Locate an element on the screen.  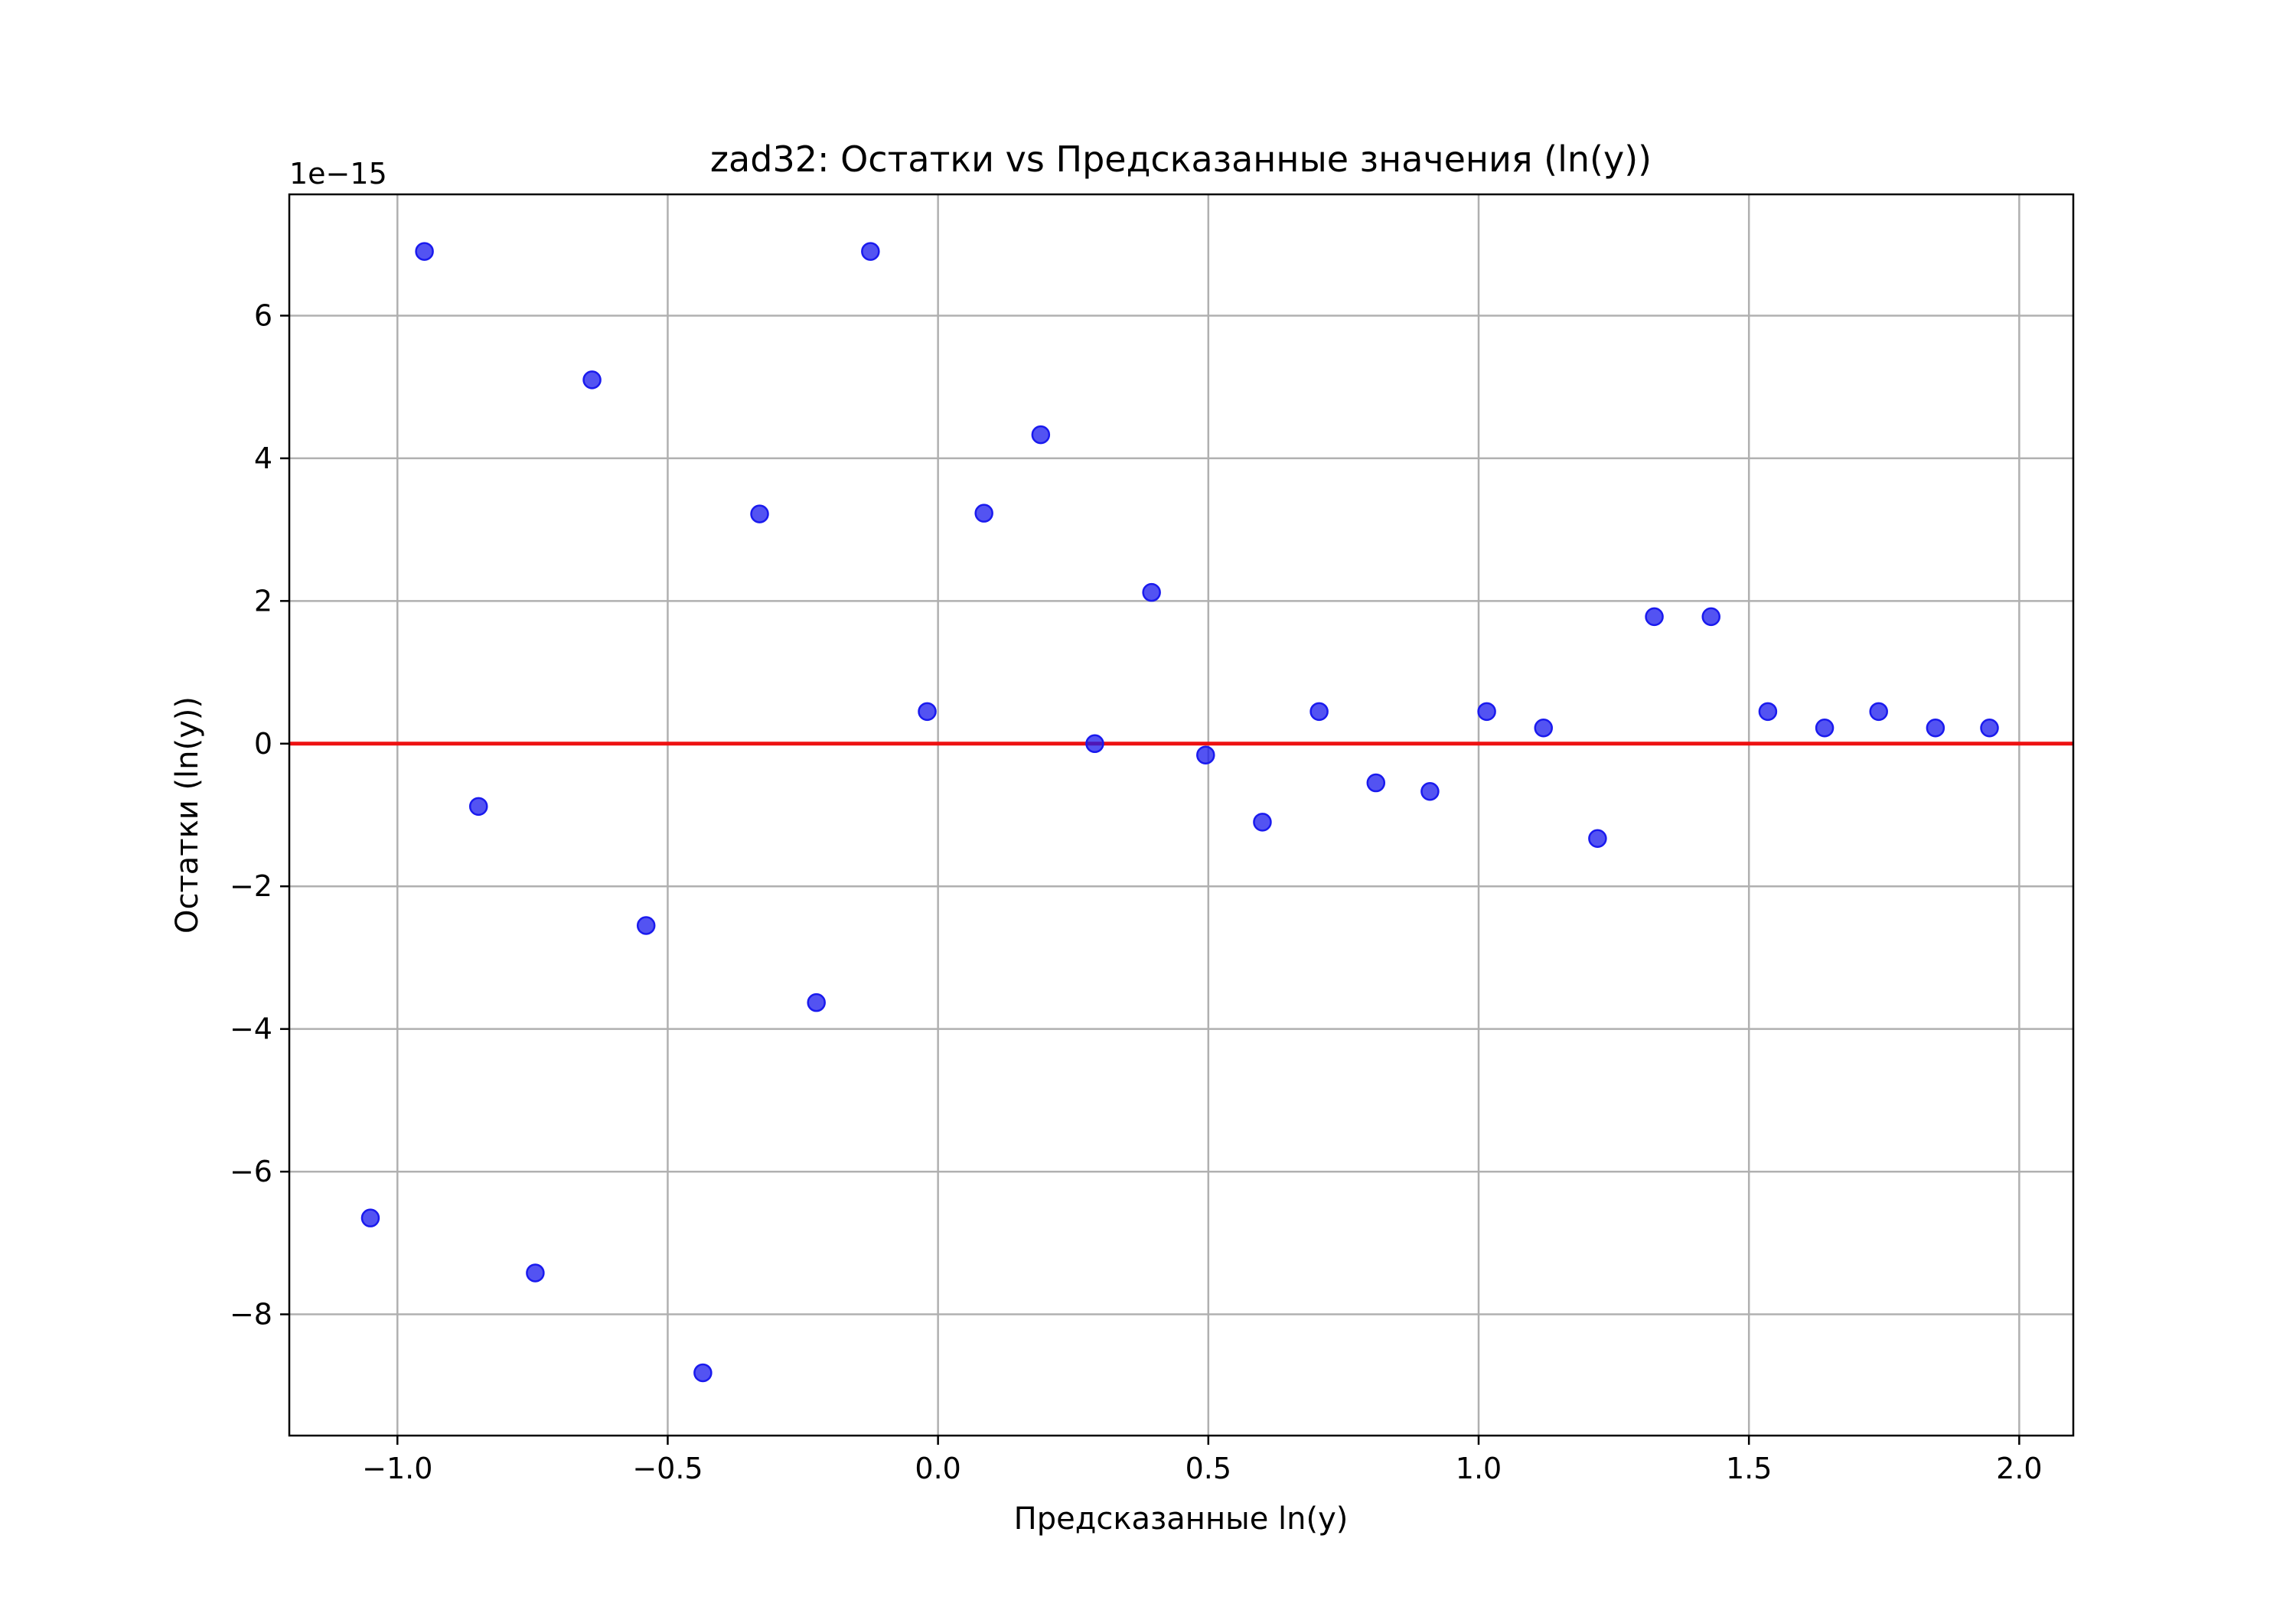
y-tick-label: −4 is located at coordinates (251, 1029).